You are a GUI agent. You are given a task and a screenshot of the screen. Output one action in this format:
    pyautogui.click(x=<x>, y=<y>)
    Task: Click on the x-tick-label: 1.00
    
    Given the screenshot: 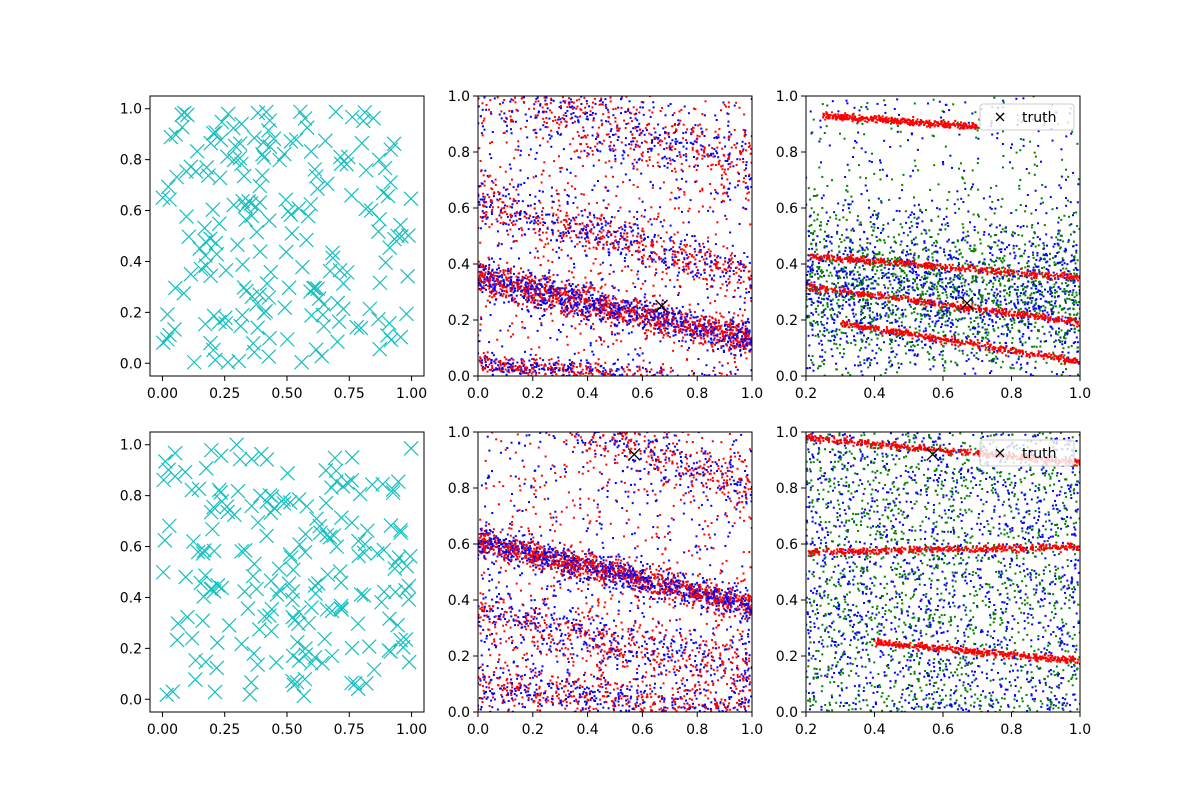 What is the action you would take?
    pyautogui.click(x=411, y=394)
    